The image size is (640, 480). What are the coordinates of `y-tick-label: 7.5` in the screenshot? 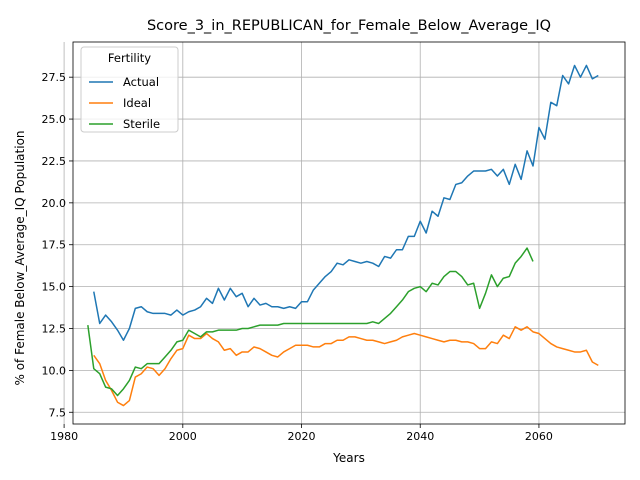 It's located at (58, 412).